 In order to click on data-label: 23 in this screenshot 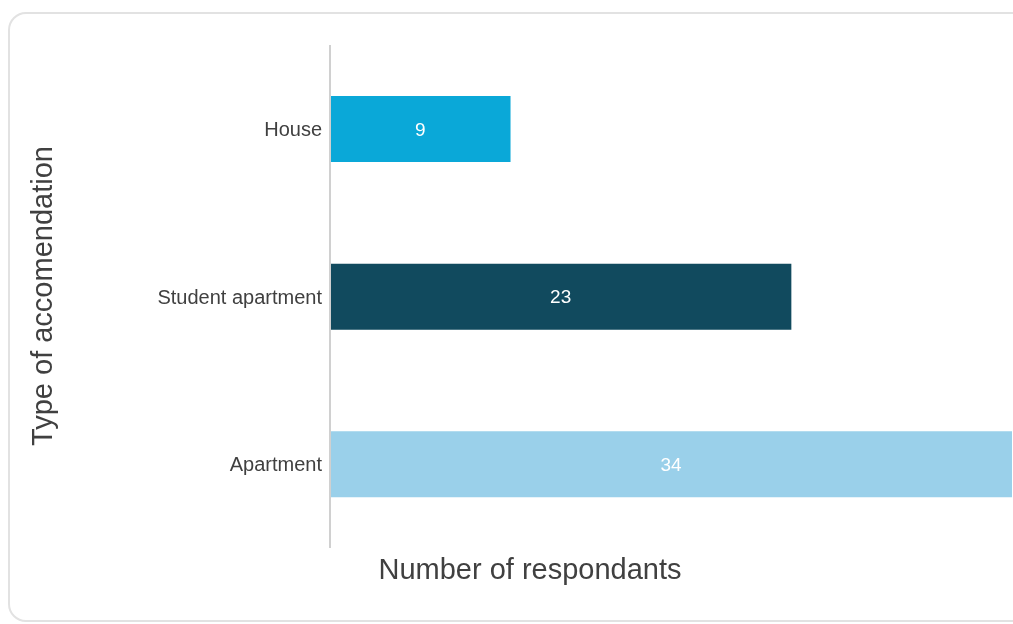, I will do `click(561, 297)`.